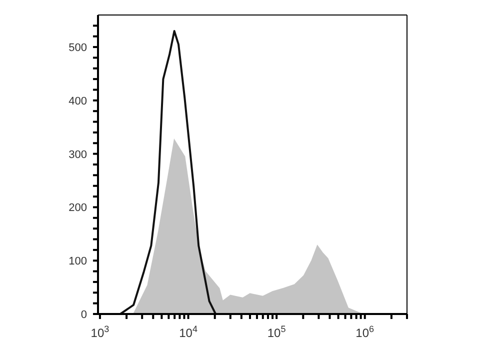  Describe the element at coordinates (365, 332) in the screenshot. I see `x-tick-label: 10$^{6}$` at that location.